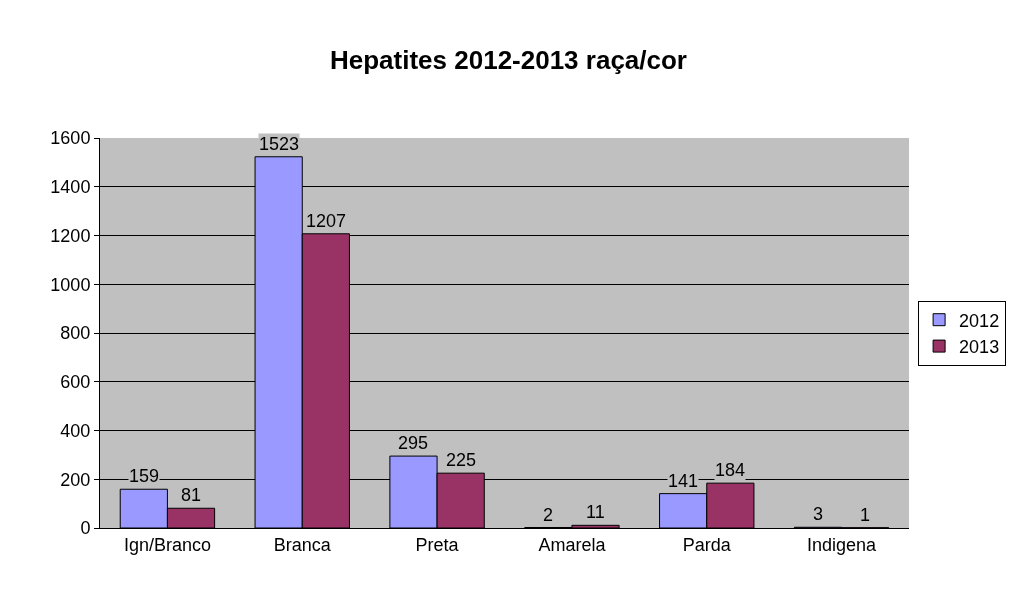  What do you see at coordinates (70, 138) in the screenshot?
I see `y-tick-label: 1600` at bounding box center [70, 138].